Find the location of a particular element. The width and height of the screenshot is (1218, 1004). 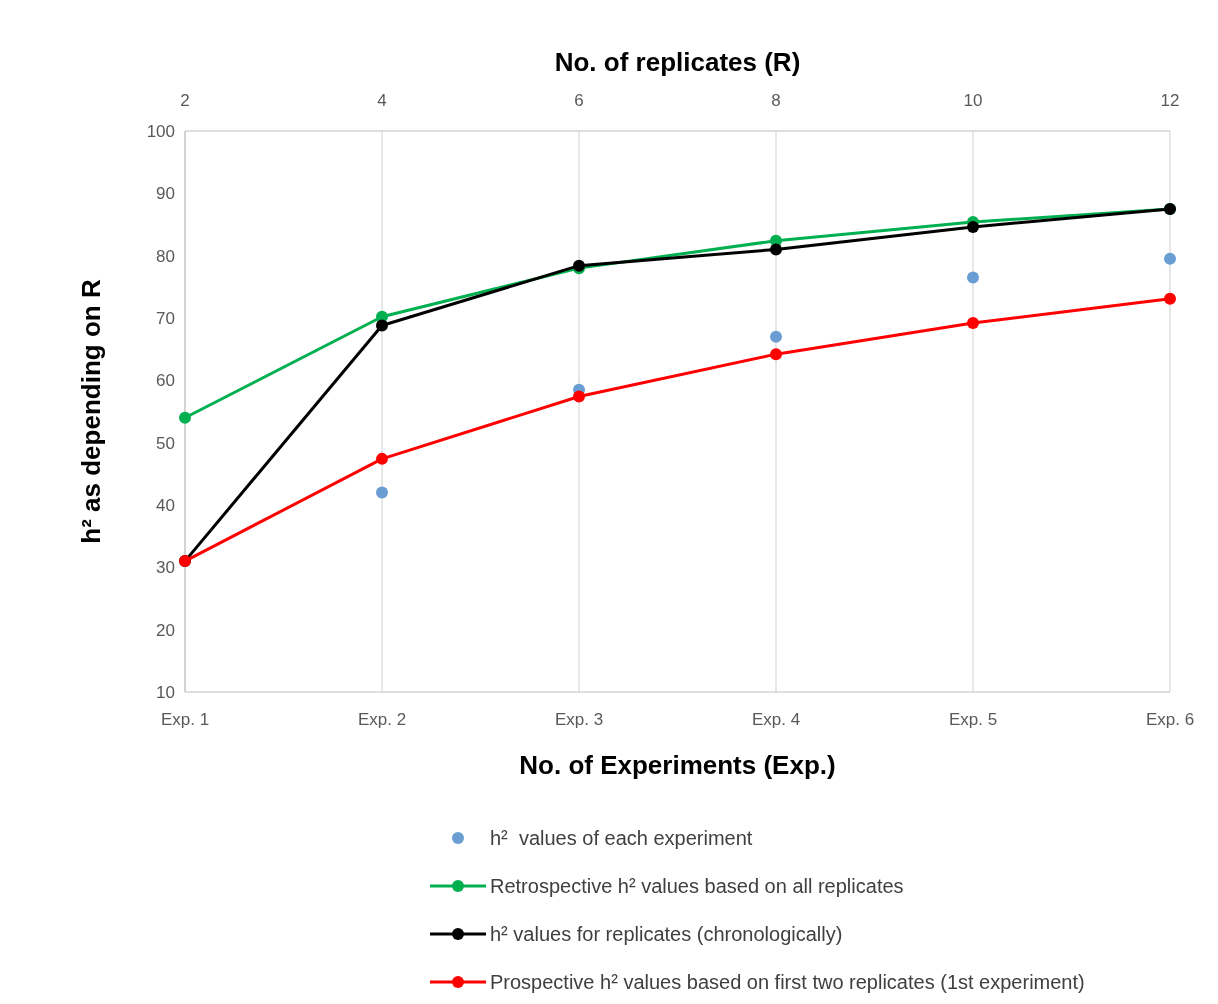

y-tick-label: 90 is located at coordinates (165, 194).